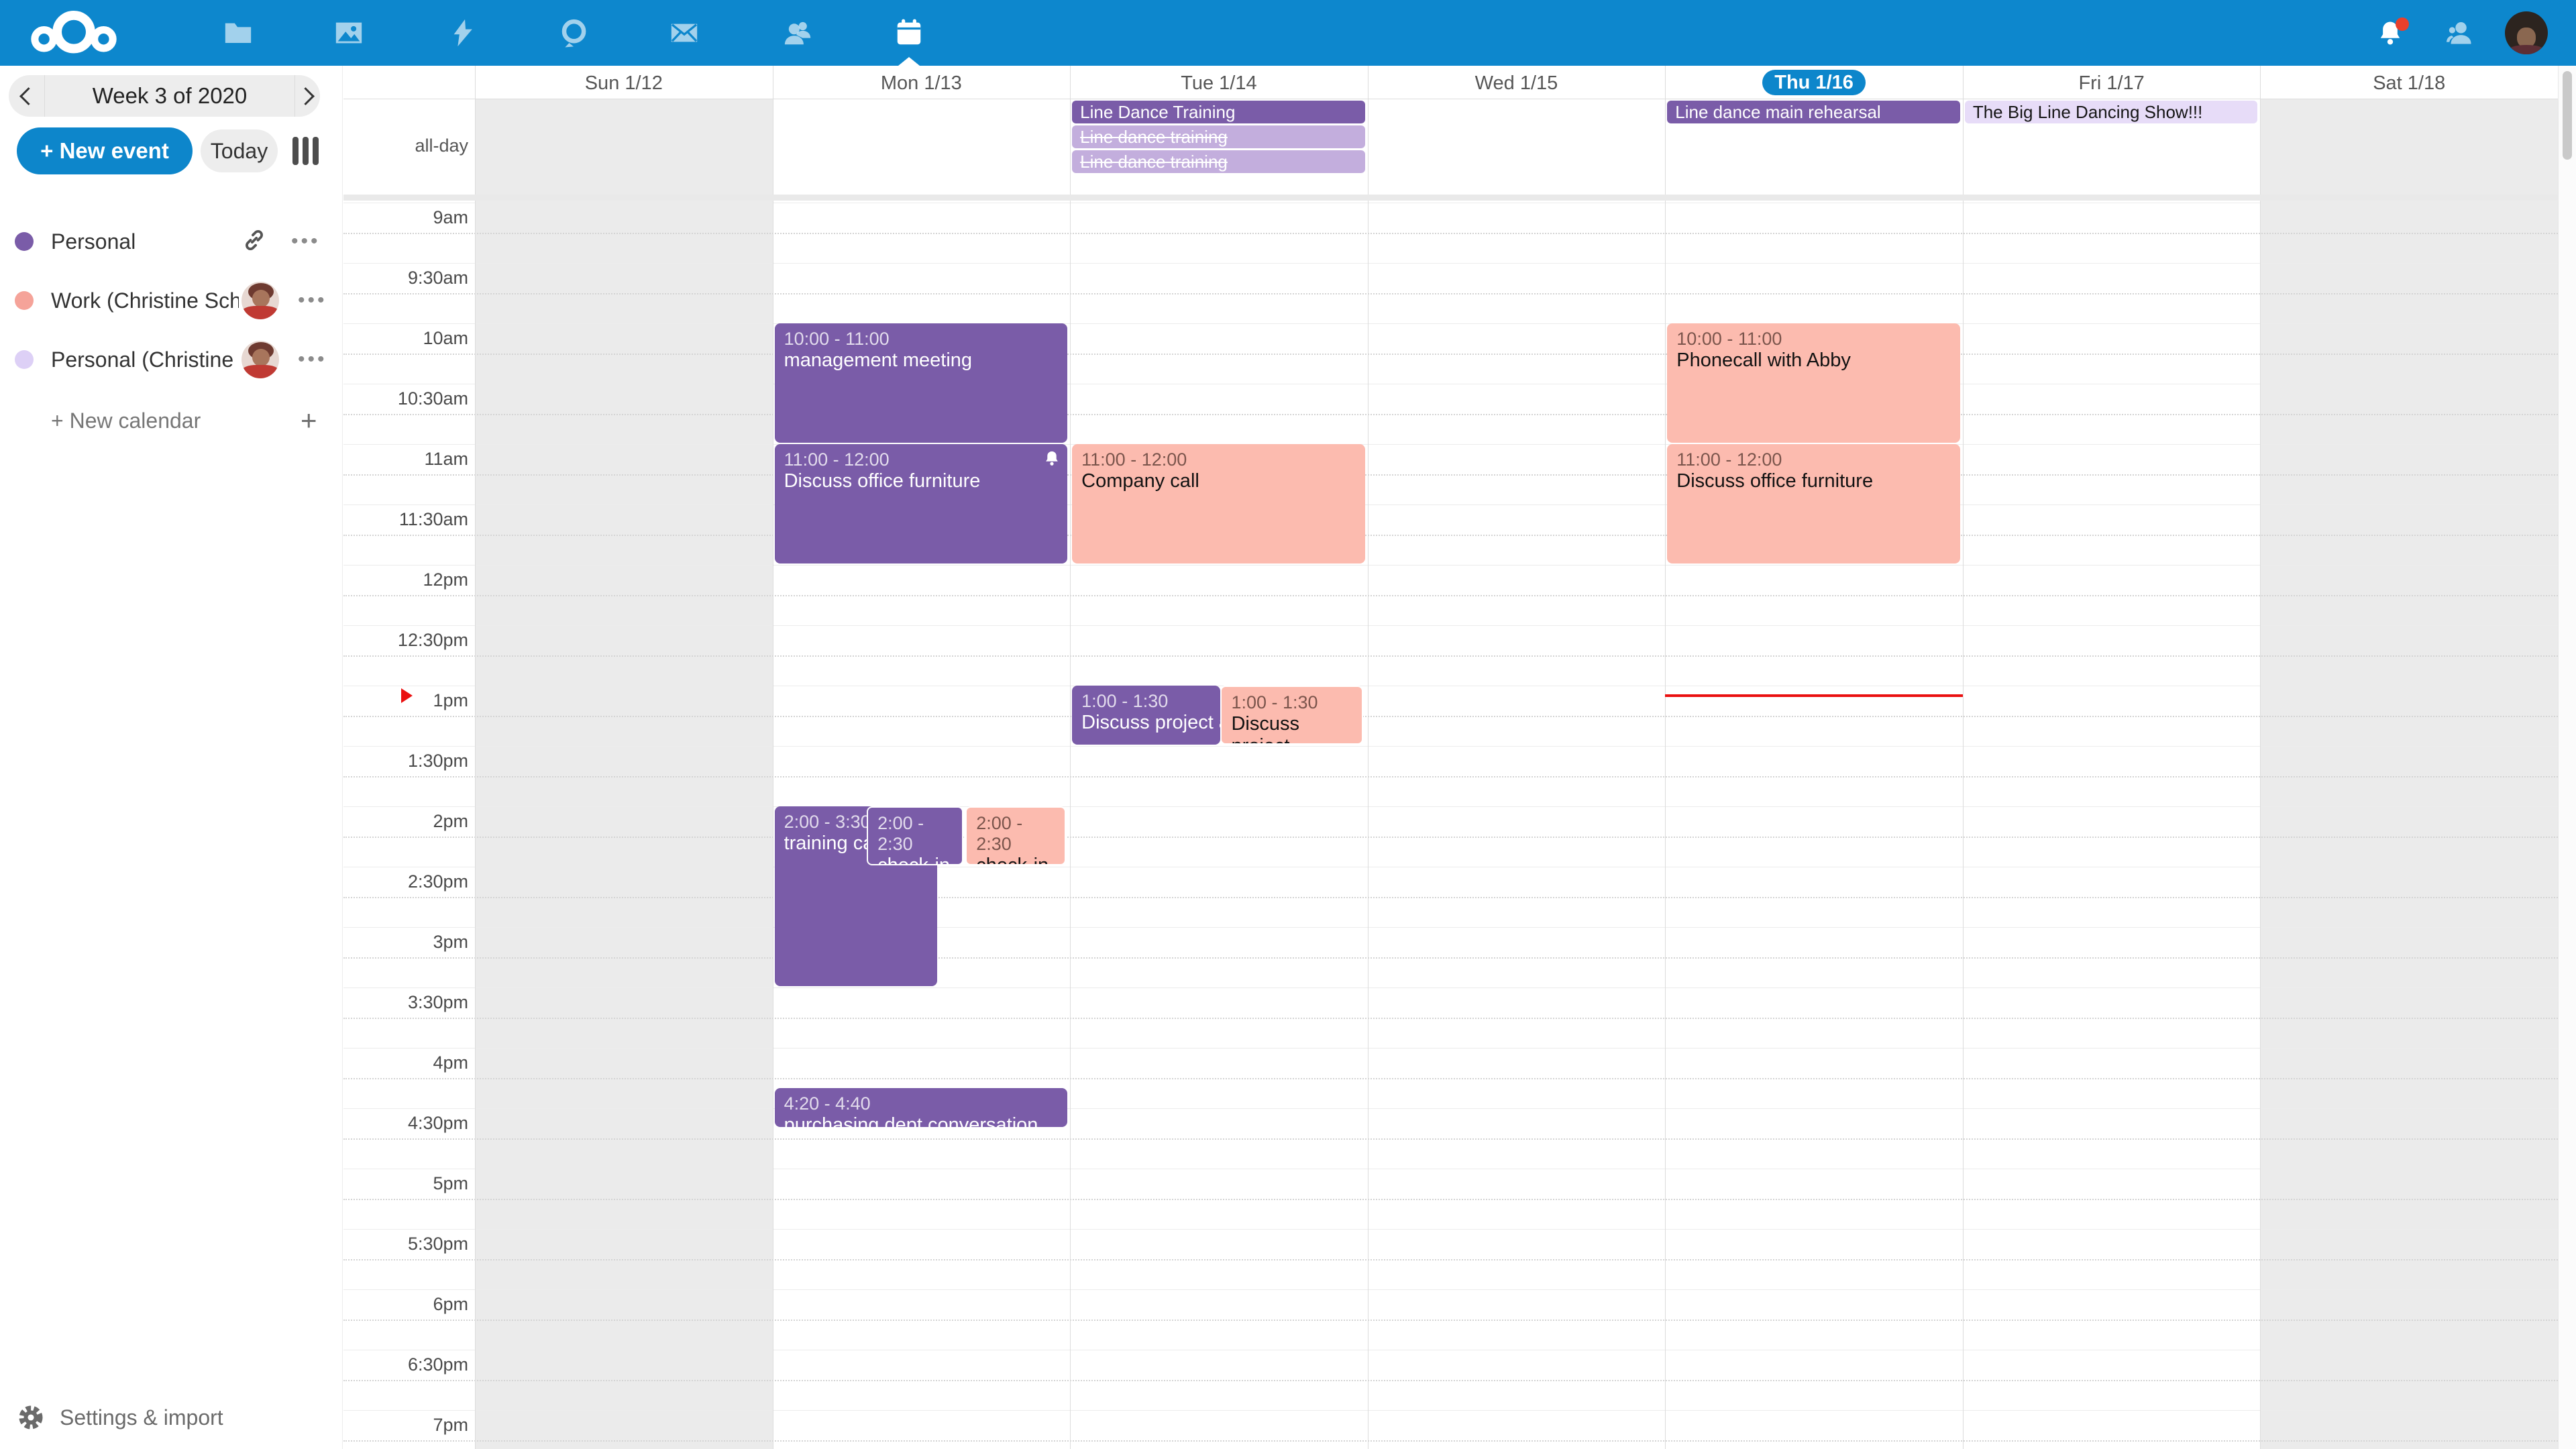  What do you see at coordinates (909, 33) in the screenshot?
I see `app-icon-calendar` at bounding box center [909, 33].